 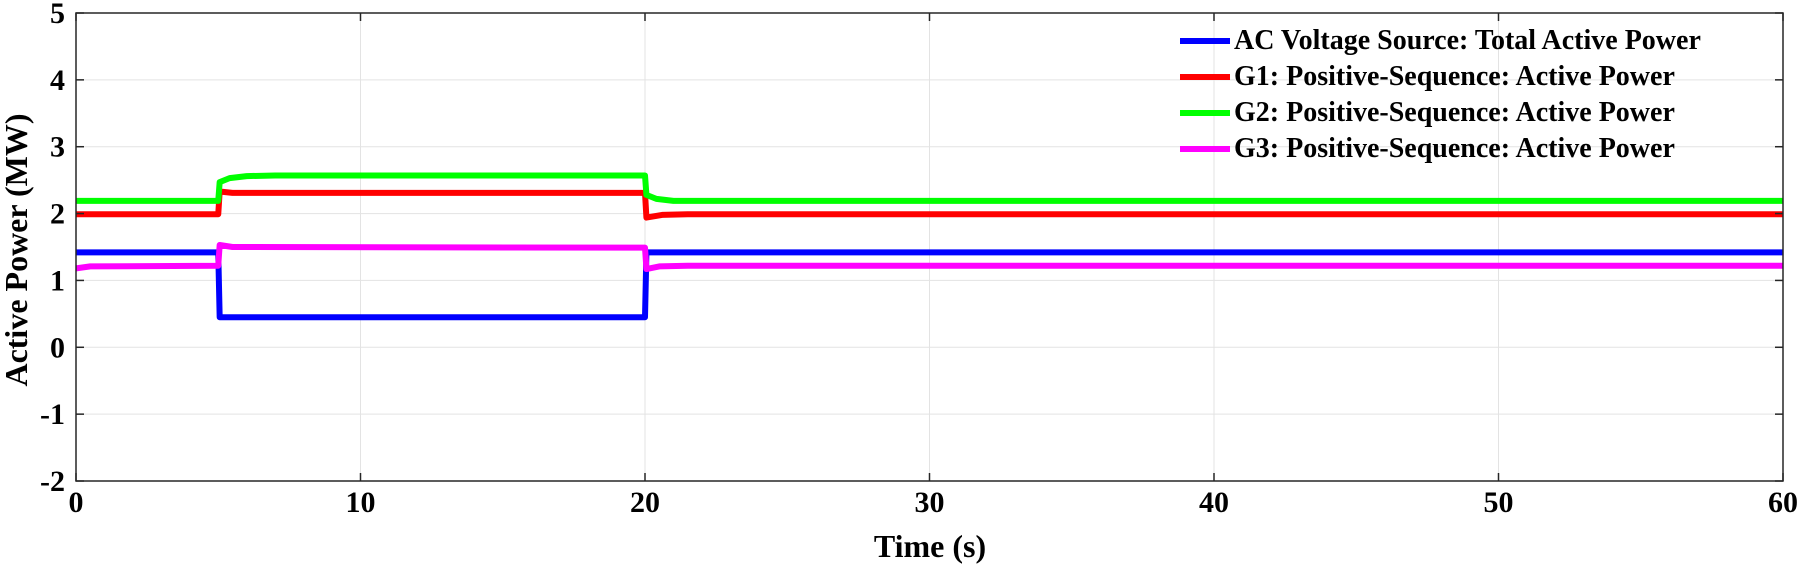 What do you see at coordinates (17, 249) in the screenshot?
I see `y-axis-label: Active Power (MW)` at bounding box center [17, 249].